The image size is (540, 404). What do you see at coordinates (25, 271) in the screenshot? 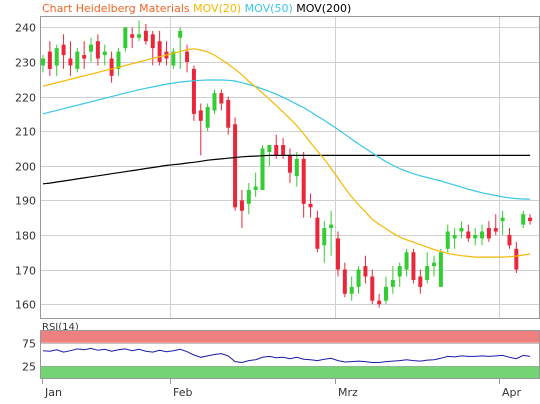
I see `y-tick-label: 170` at bounding box center [25, 271].